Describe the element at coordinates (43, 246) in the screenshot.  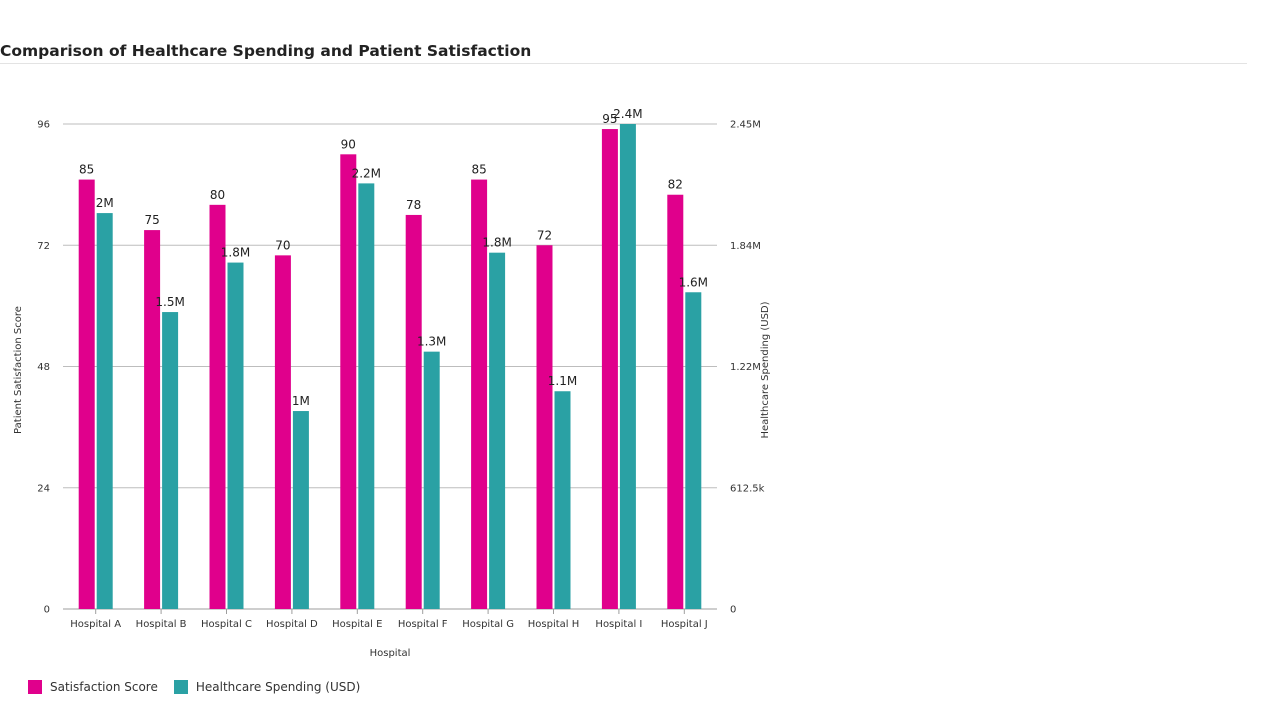
I see `y-left-tick-label: 72` at that location.